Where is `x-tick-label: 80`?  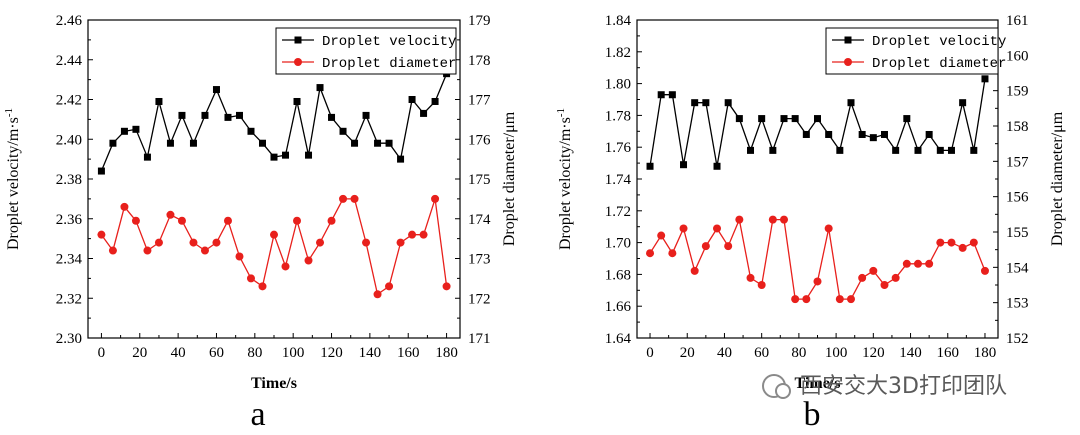 x-tick-label: 80 is located at coordinates (798, 353).